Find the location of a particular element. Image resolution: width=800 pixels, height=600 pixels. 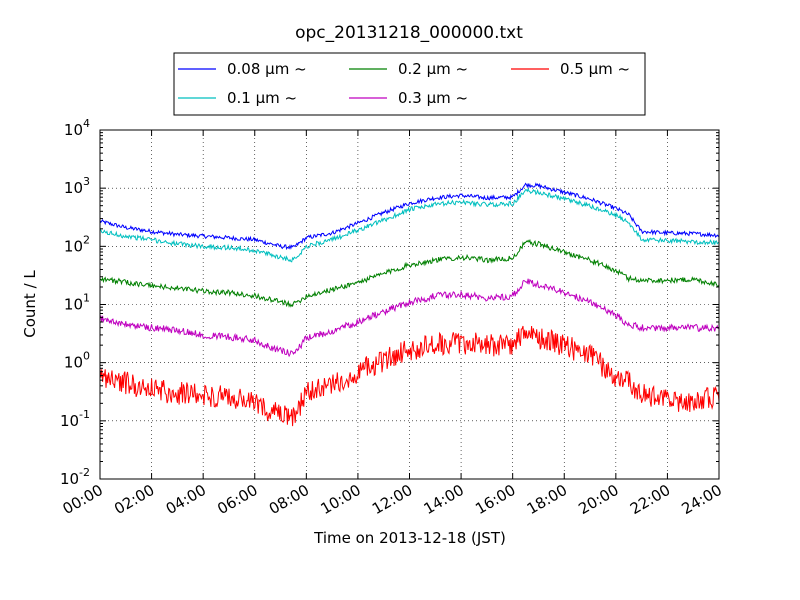

legend-item: 0.08 μm ~ is located at coordinates (242, 69).